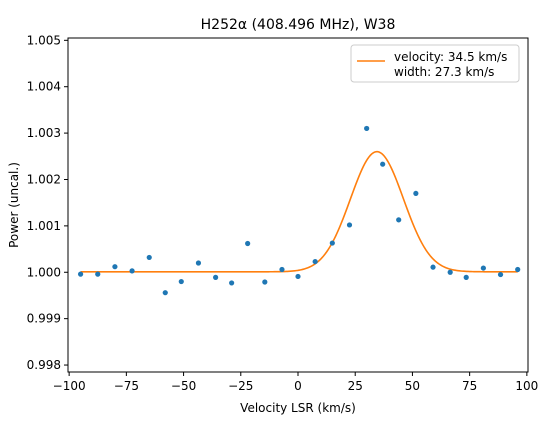  I want to click on y-tick-label: 1.002, so click(44, 179).